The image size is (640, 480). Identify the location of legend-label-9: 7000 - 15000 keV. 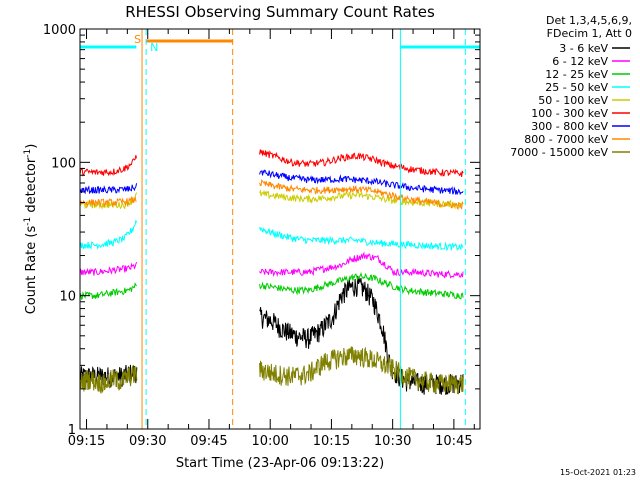
(559, 152).